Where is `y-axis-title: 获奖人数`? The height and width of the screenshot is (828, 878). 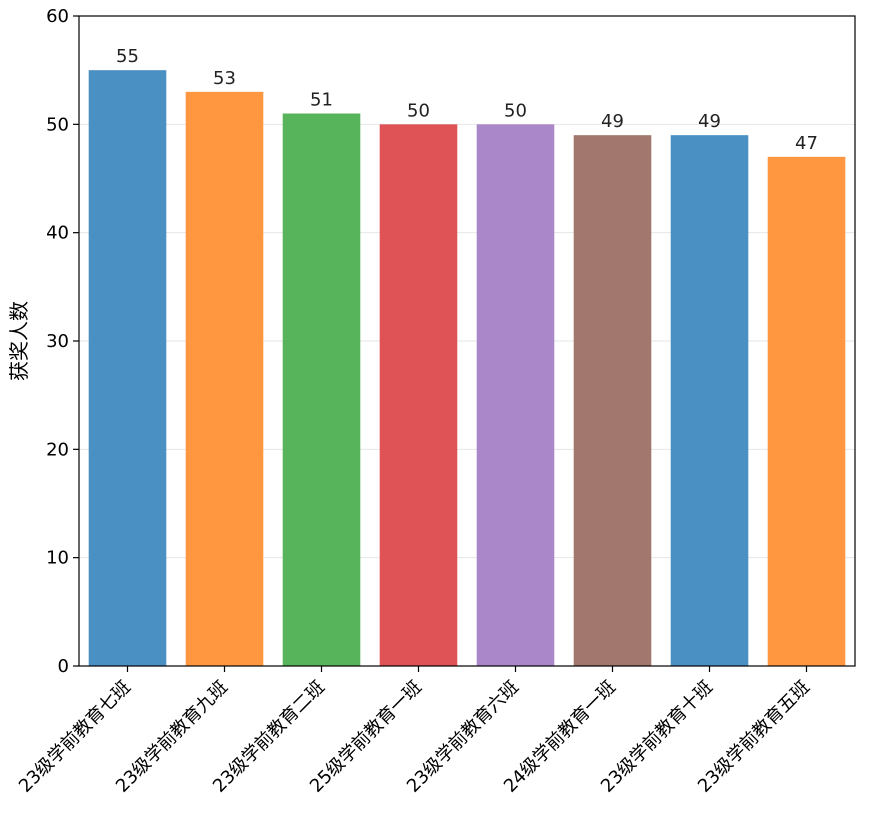 y-axis-title: 获奖人数 is located at coordinates (19, 341).